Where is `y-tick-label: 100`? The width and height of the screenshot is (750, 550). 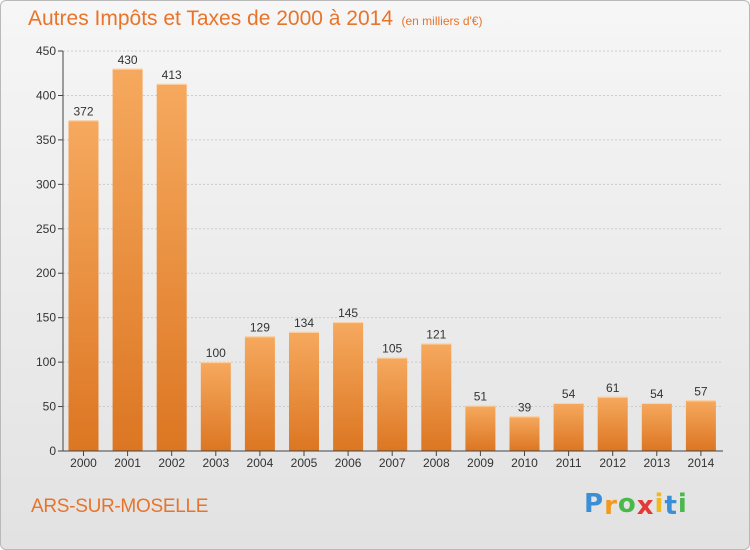
y-tick-label: 100 is located at coordinates (46, 362).